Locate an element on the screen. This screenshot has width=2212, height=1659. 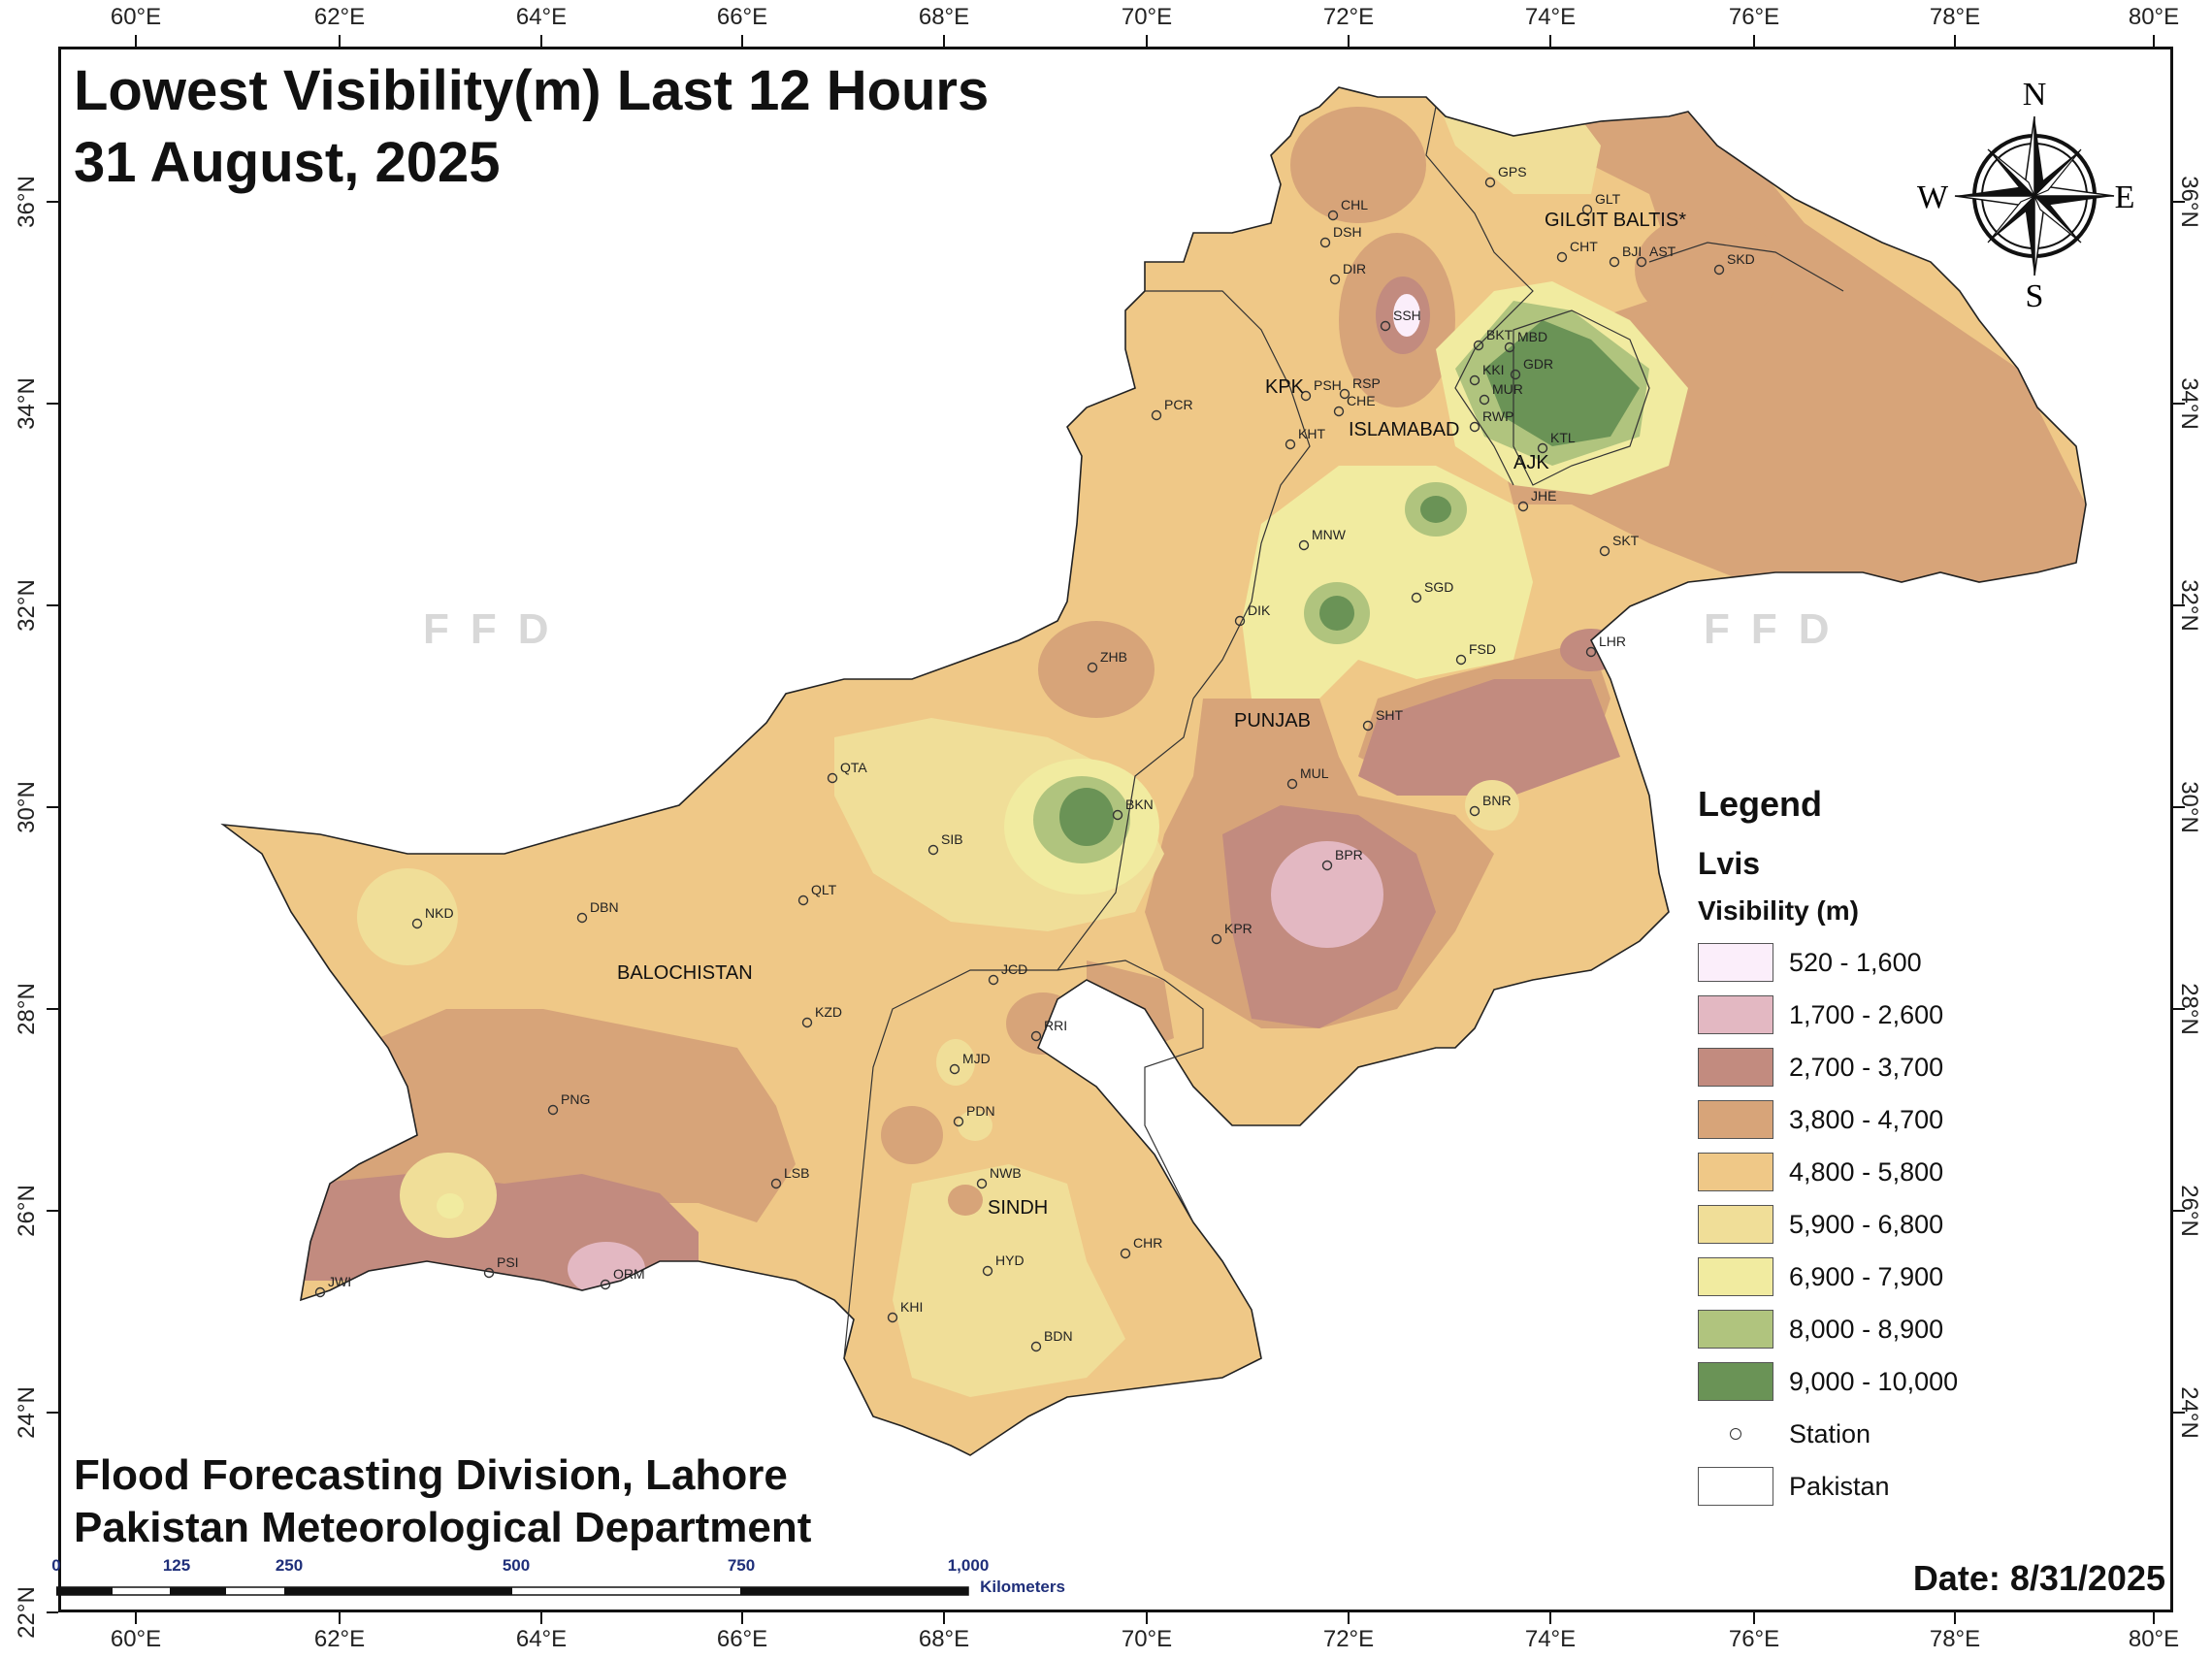
tick-bottom-label: 70°E is located at coordinates (1147, 1639).